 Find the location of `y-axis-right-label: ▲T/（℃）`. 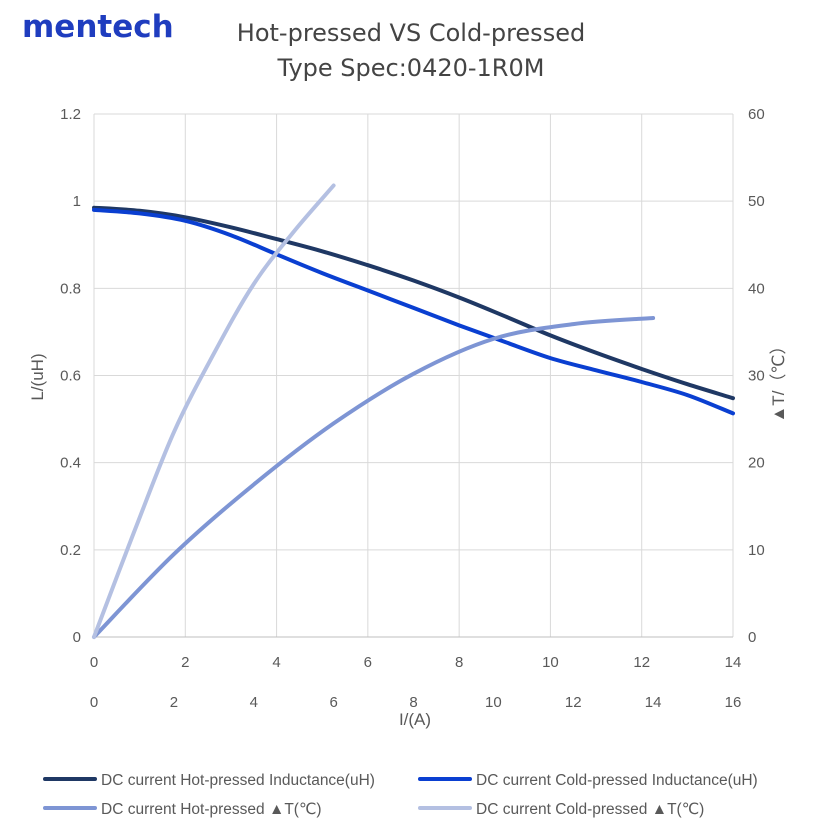

y-axis-right-label: ▲T/（℃） is located at coordinates (778, 379).